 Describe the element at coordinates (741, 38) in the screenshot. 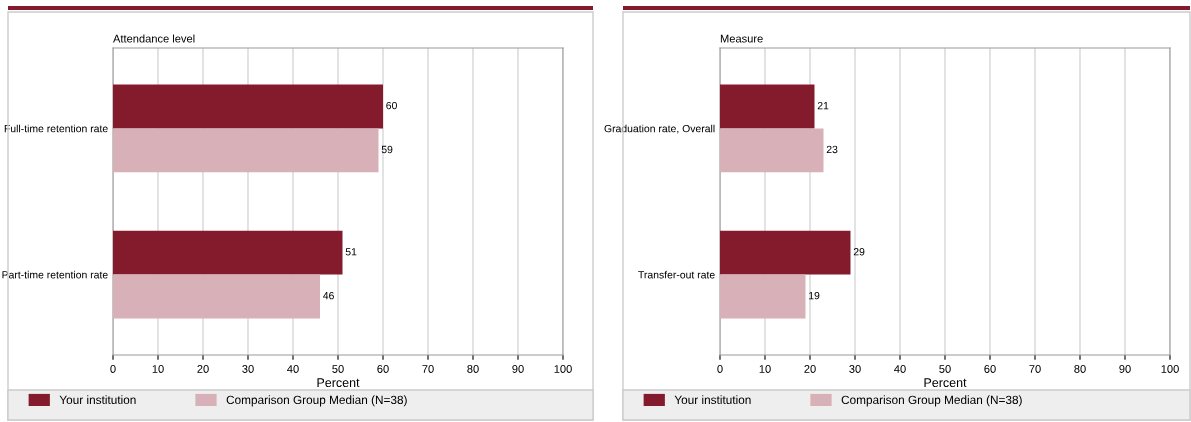

I see `chart-title: Measure` at that location.